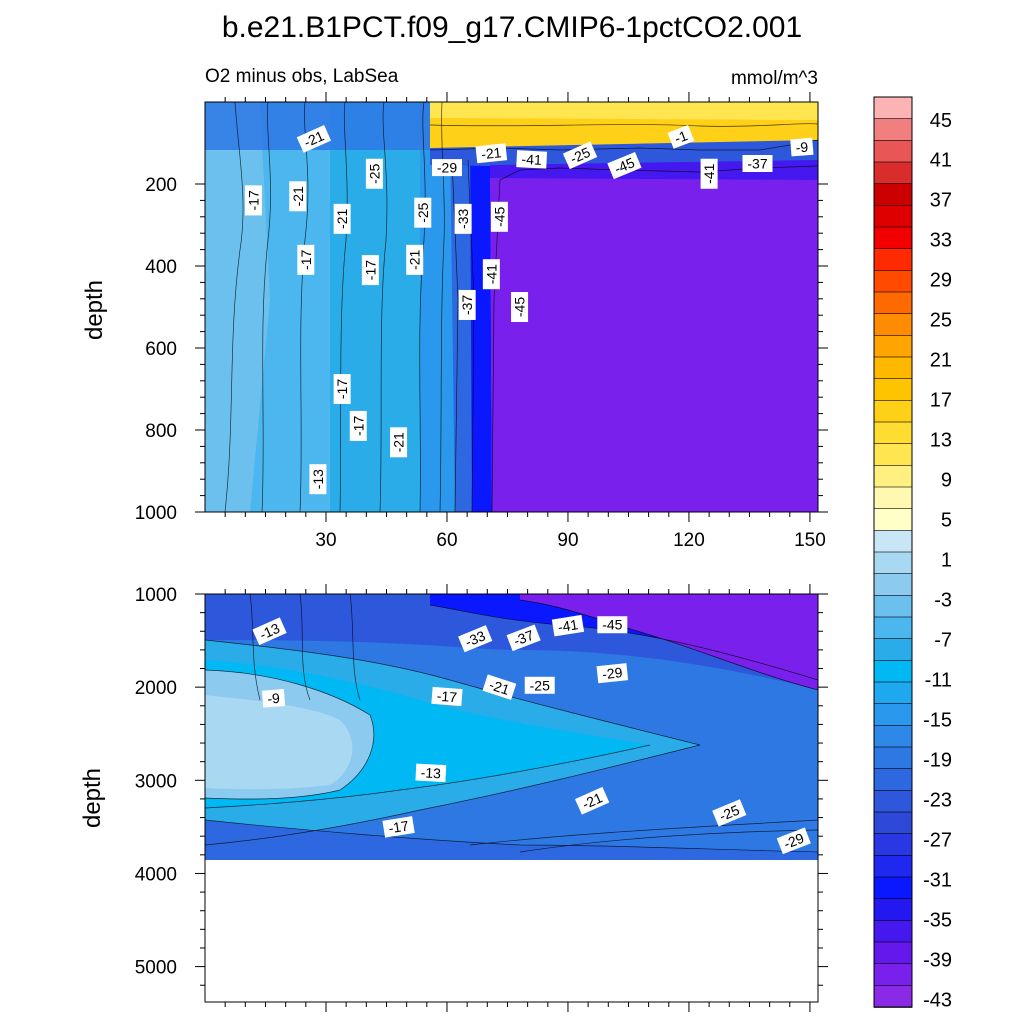 The image size is (1024, 1024). I want to click on y-tick-label: 600, so click(161, 349).